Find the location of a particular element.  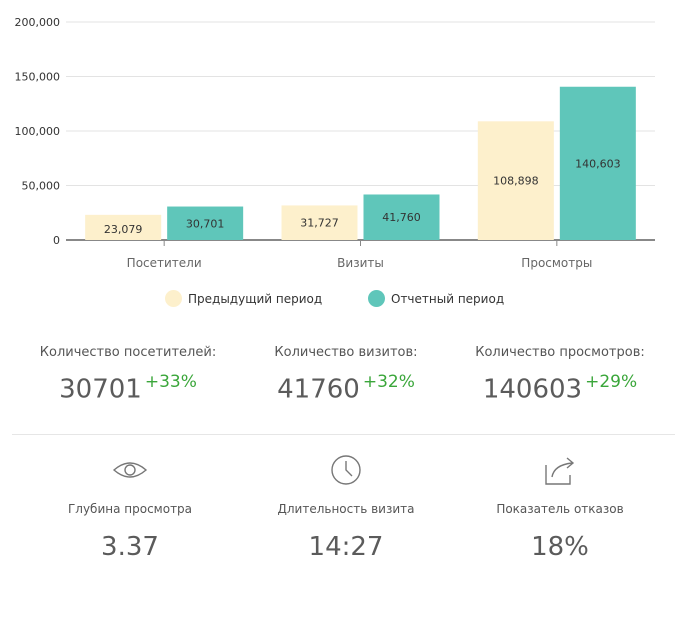

data-label: 41,760 is located at coordinates (401, 217).